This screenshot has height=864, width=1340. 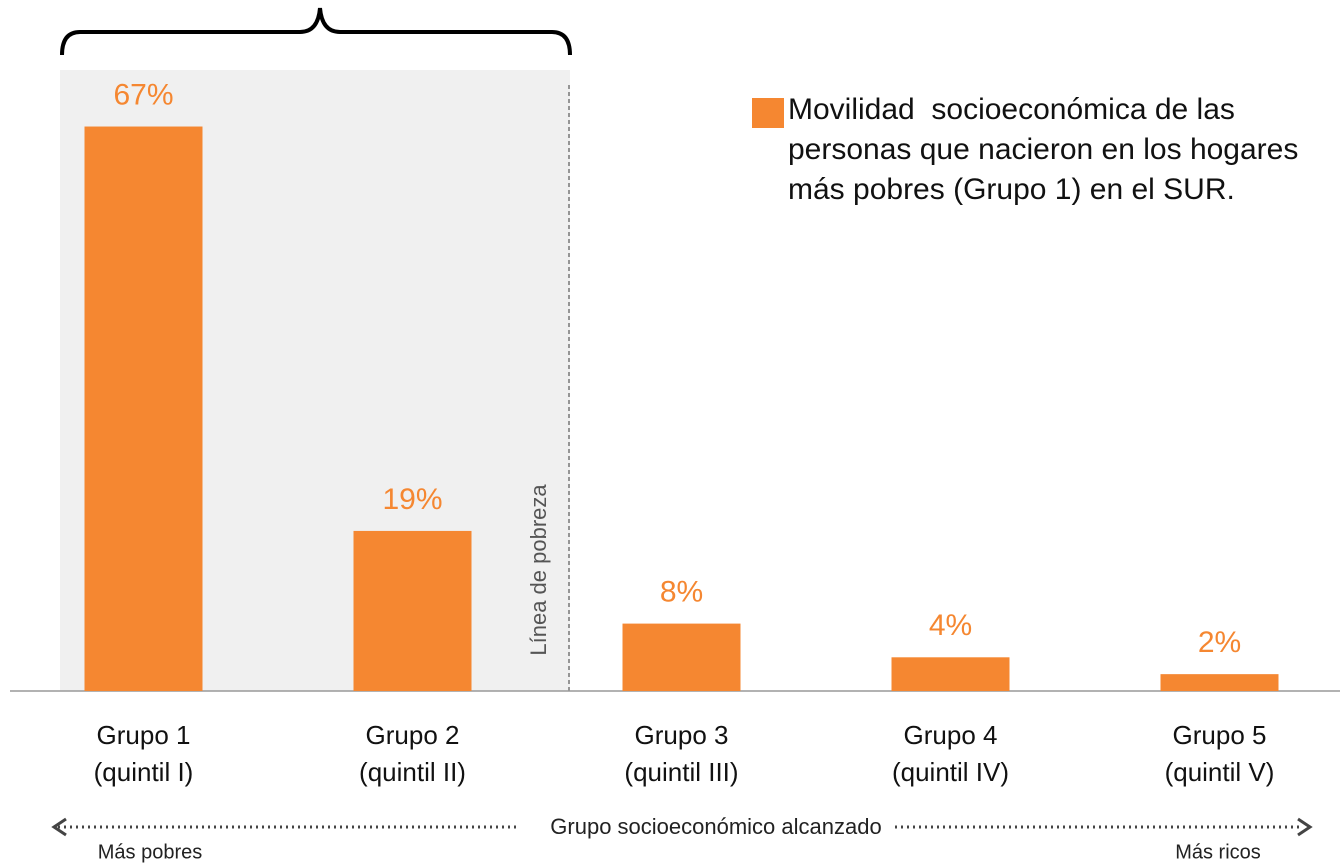 I want to click on x-tick-label: (quintil V), so click(x=1220, y=772).